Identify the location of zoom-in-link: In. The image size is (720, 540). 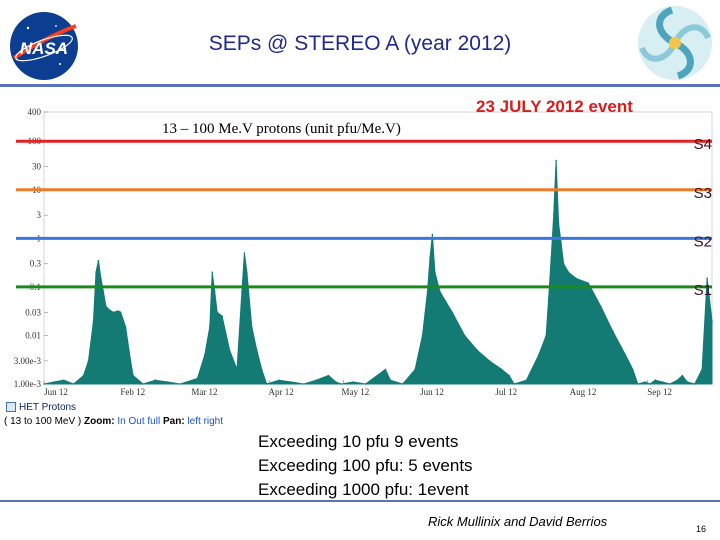
(121, 421).